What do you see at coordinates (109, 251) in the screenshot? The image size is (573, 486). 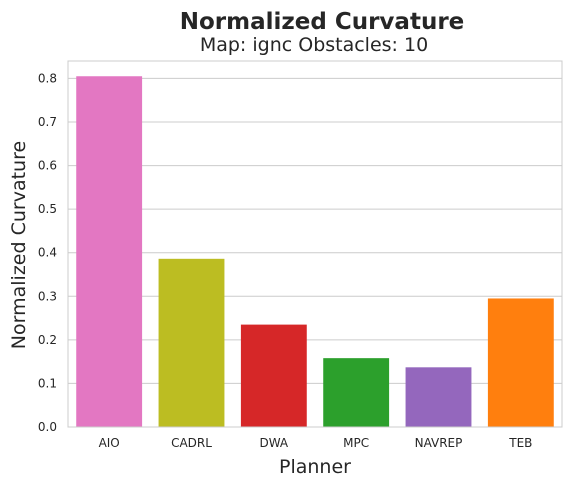 I see `bar-aio` at bounding box center [109, 251].